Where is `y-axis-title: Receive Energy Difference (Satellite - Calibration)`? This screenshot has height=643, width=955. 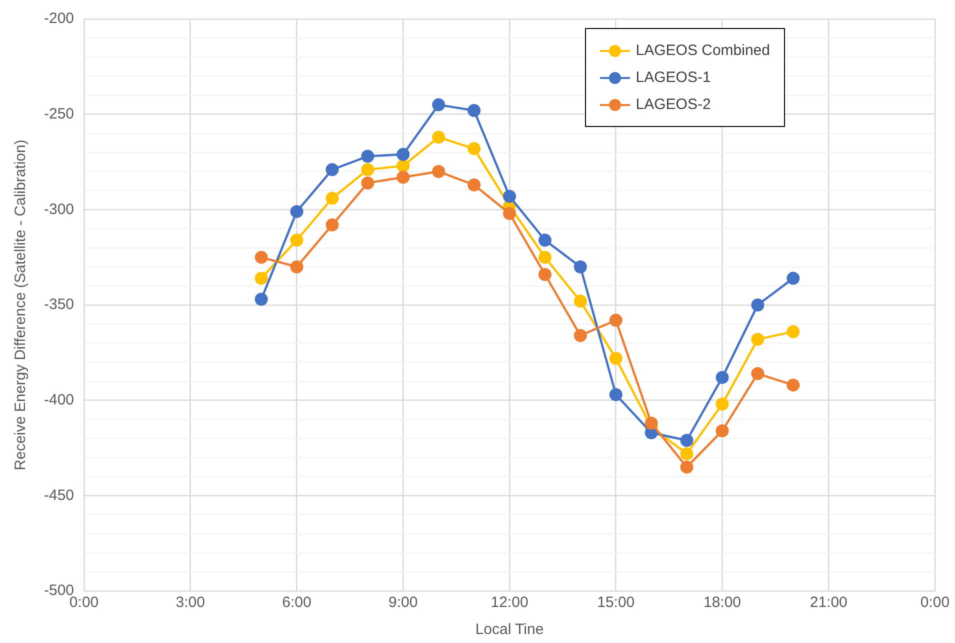 y-axis-title: Receive Energy Difference (Satellite - Calibration) is located at coordinates (21, 305).